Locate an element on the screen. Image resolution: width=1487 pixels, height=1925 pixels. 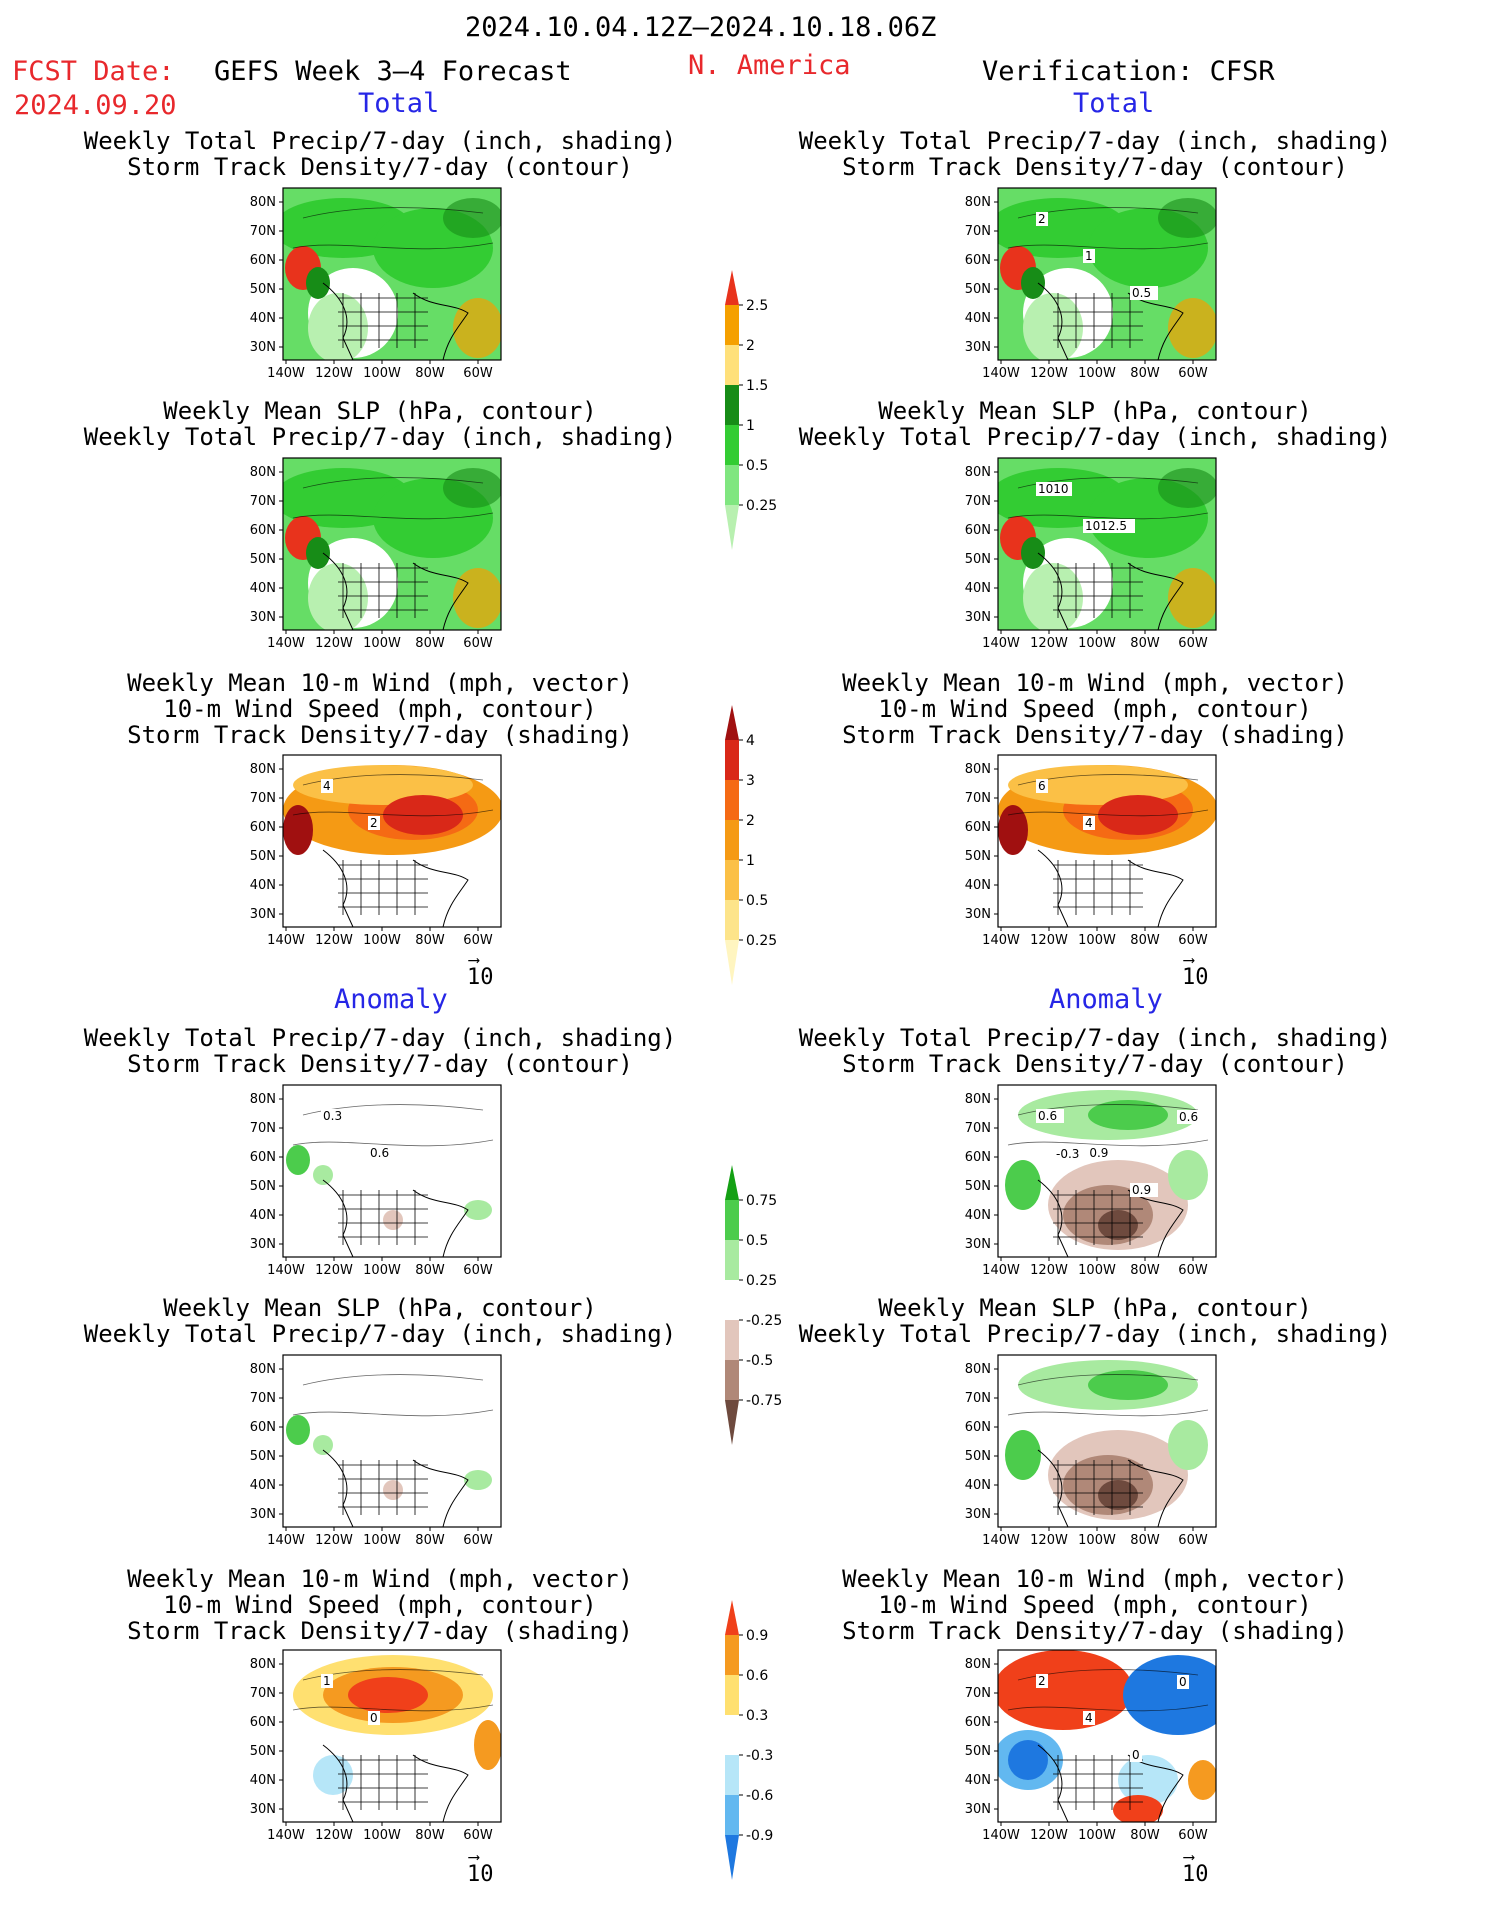
contour-label: 1010 is located at coordinates (1053, 489).